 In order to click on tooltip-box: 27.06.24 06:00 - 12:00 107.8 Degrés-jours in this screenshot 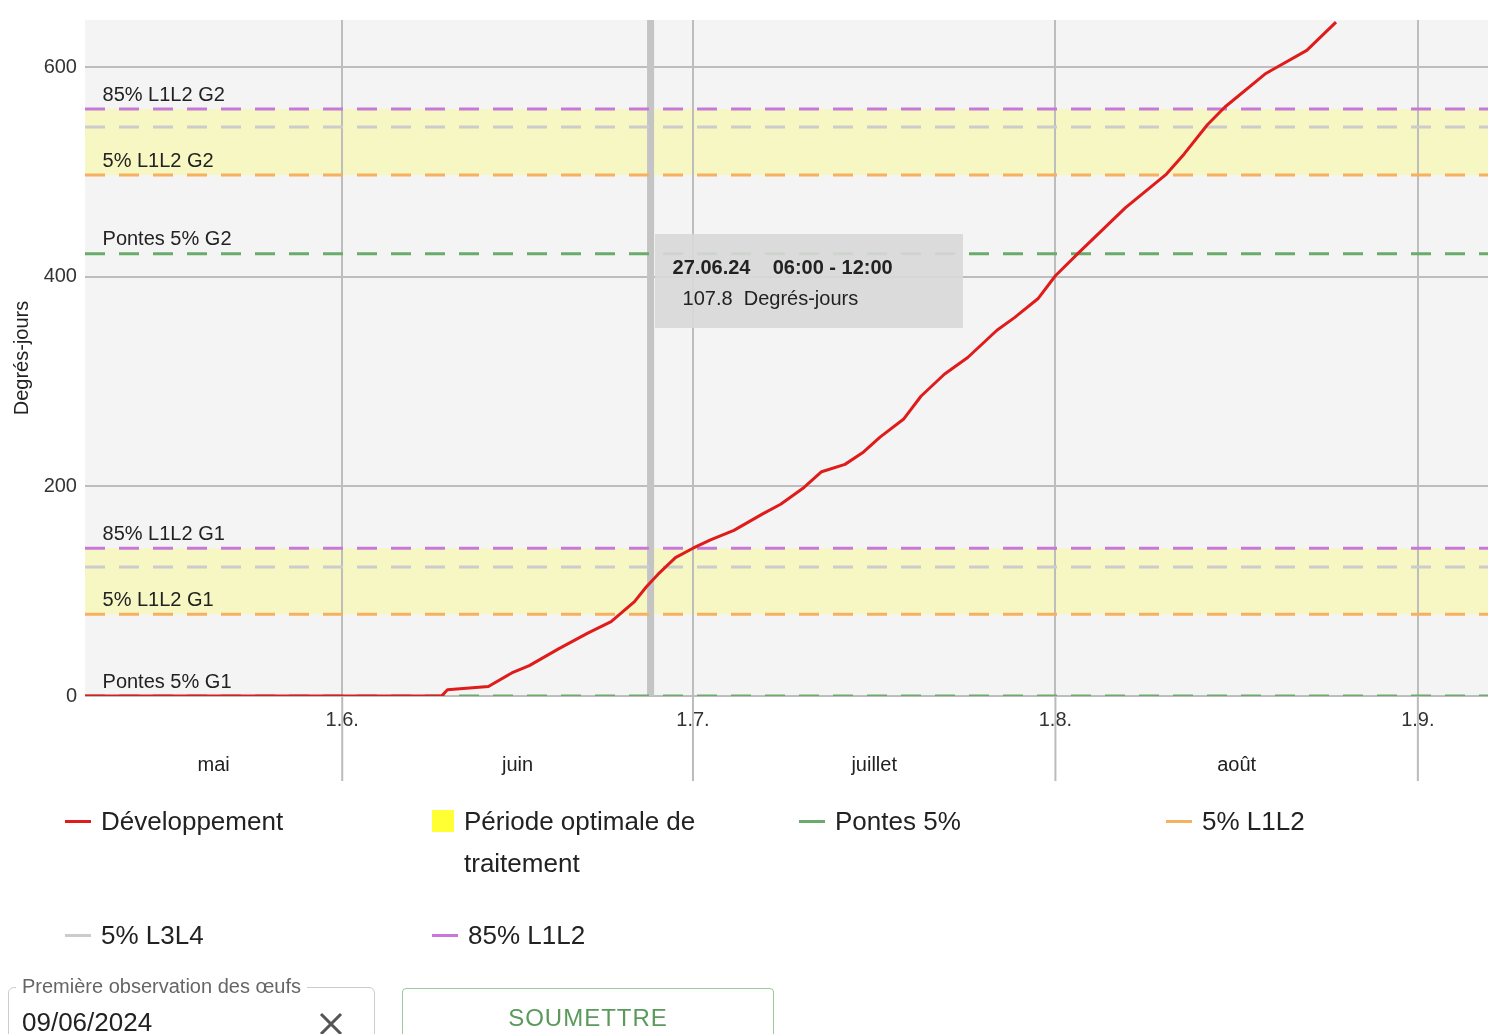, I will do `click(808, 281)`.